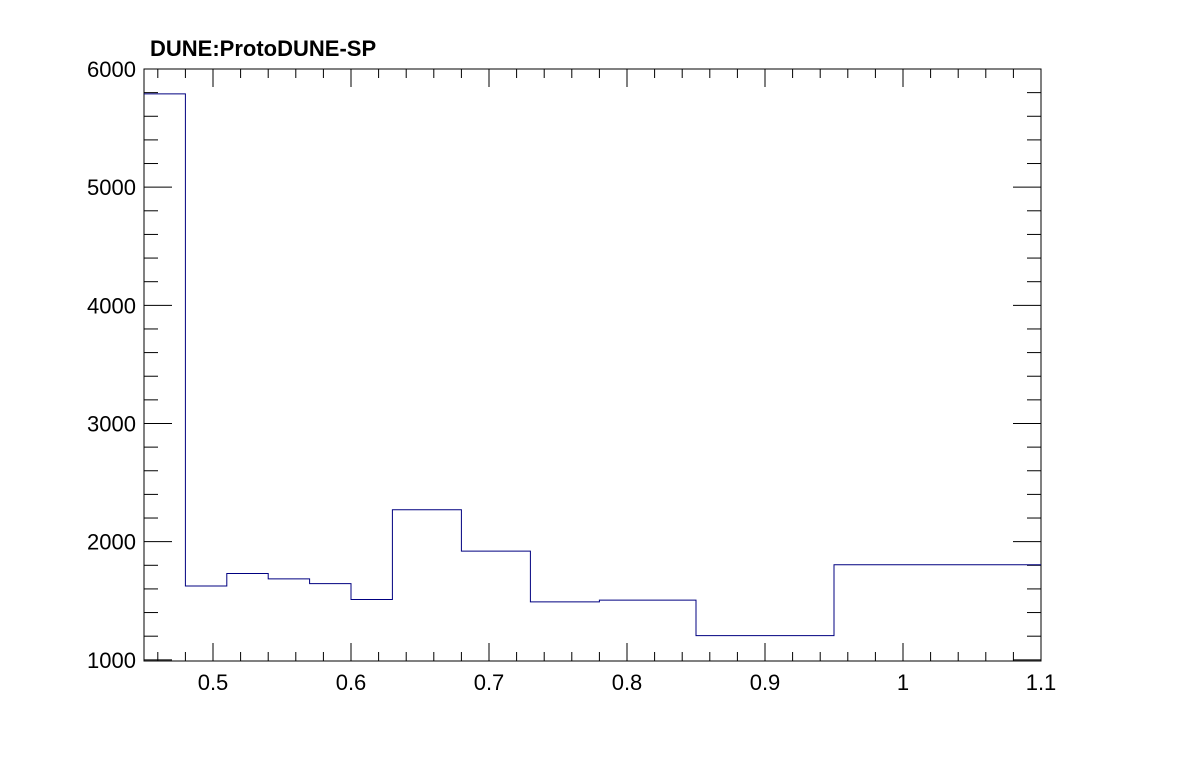 This screenshot has width=1196, height=772. What do you see at coordinates (111, 423) in the screenshot?
I see `y-tick-label: 3000` at bounding box center [111, 423].